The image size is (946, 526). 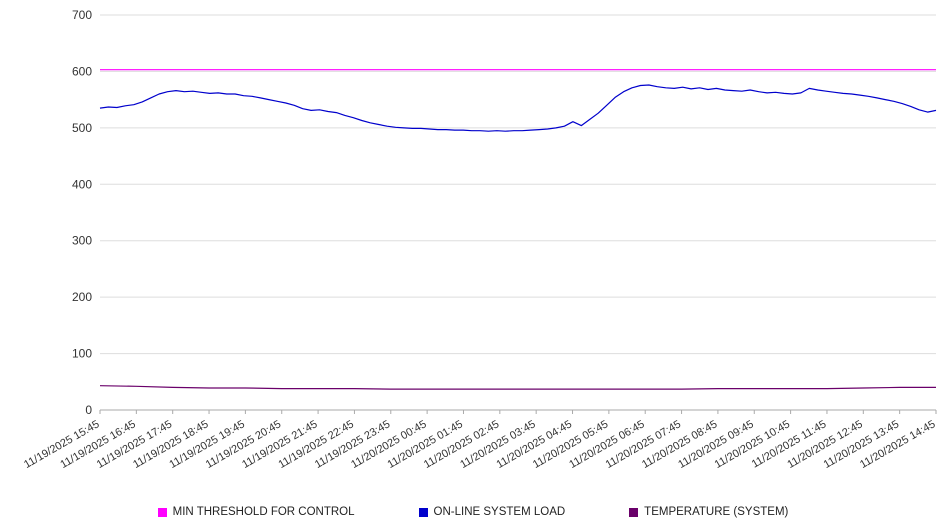 I want to click on y-tick-label: 0, so click(x=88, y=410).